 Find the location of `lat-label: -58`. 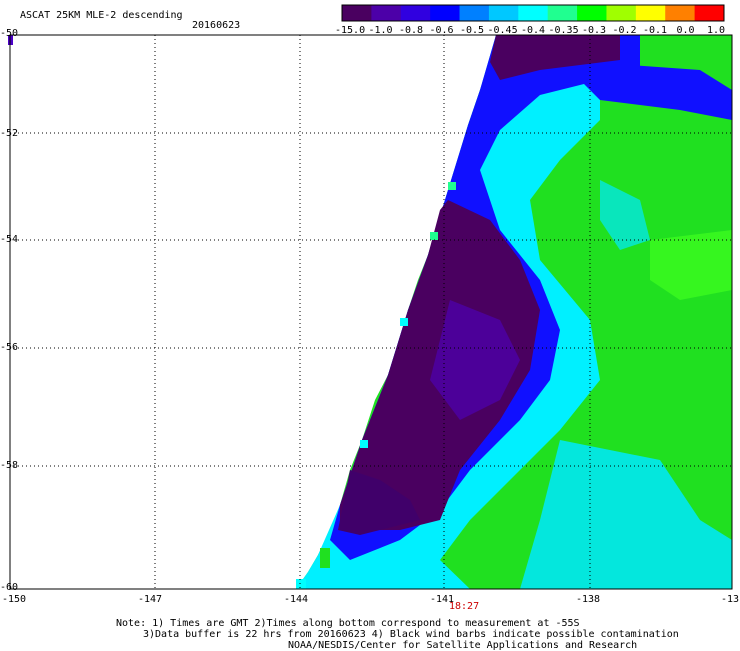

lat-label: -58 is located at coordinates (9, 465).